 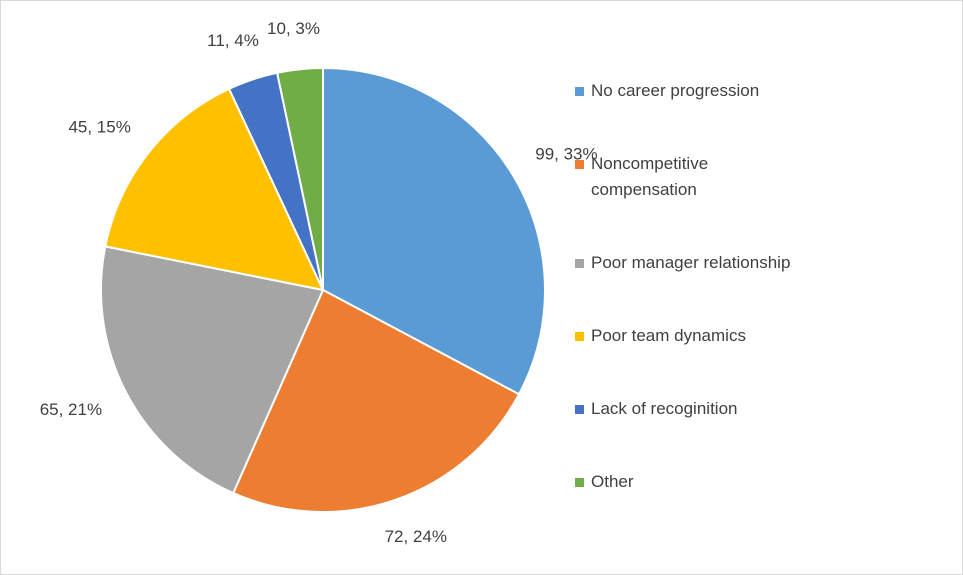 I want to click on legend-label: Lack of recoginition, so click(x=664, y=408).